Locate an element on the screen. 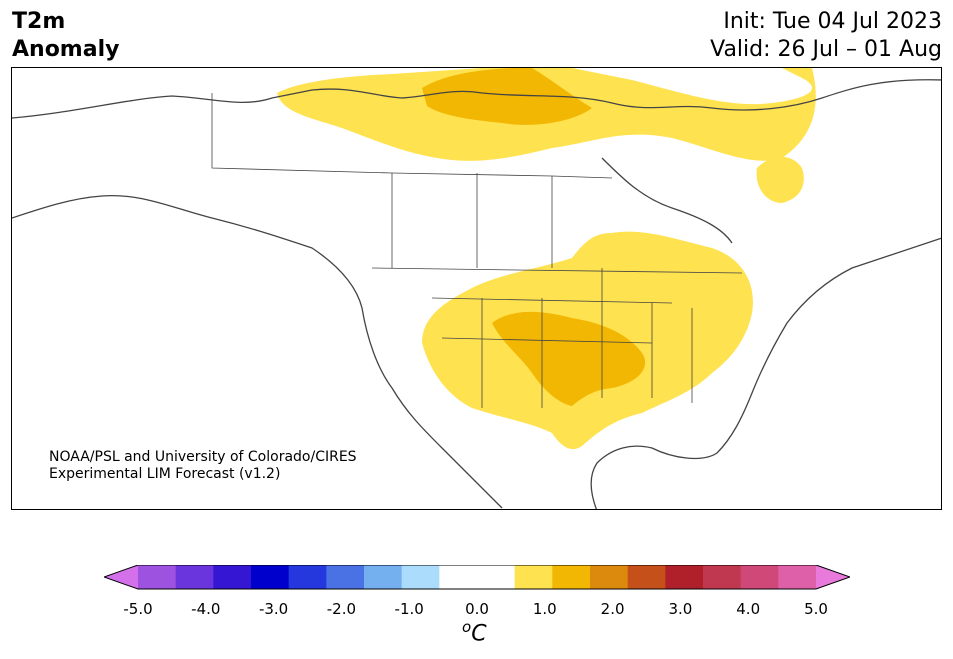  anomaly-region-north-canada-core is located at coordinates (507, 96).